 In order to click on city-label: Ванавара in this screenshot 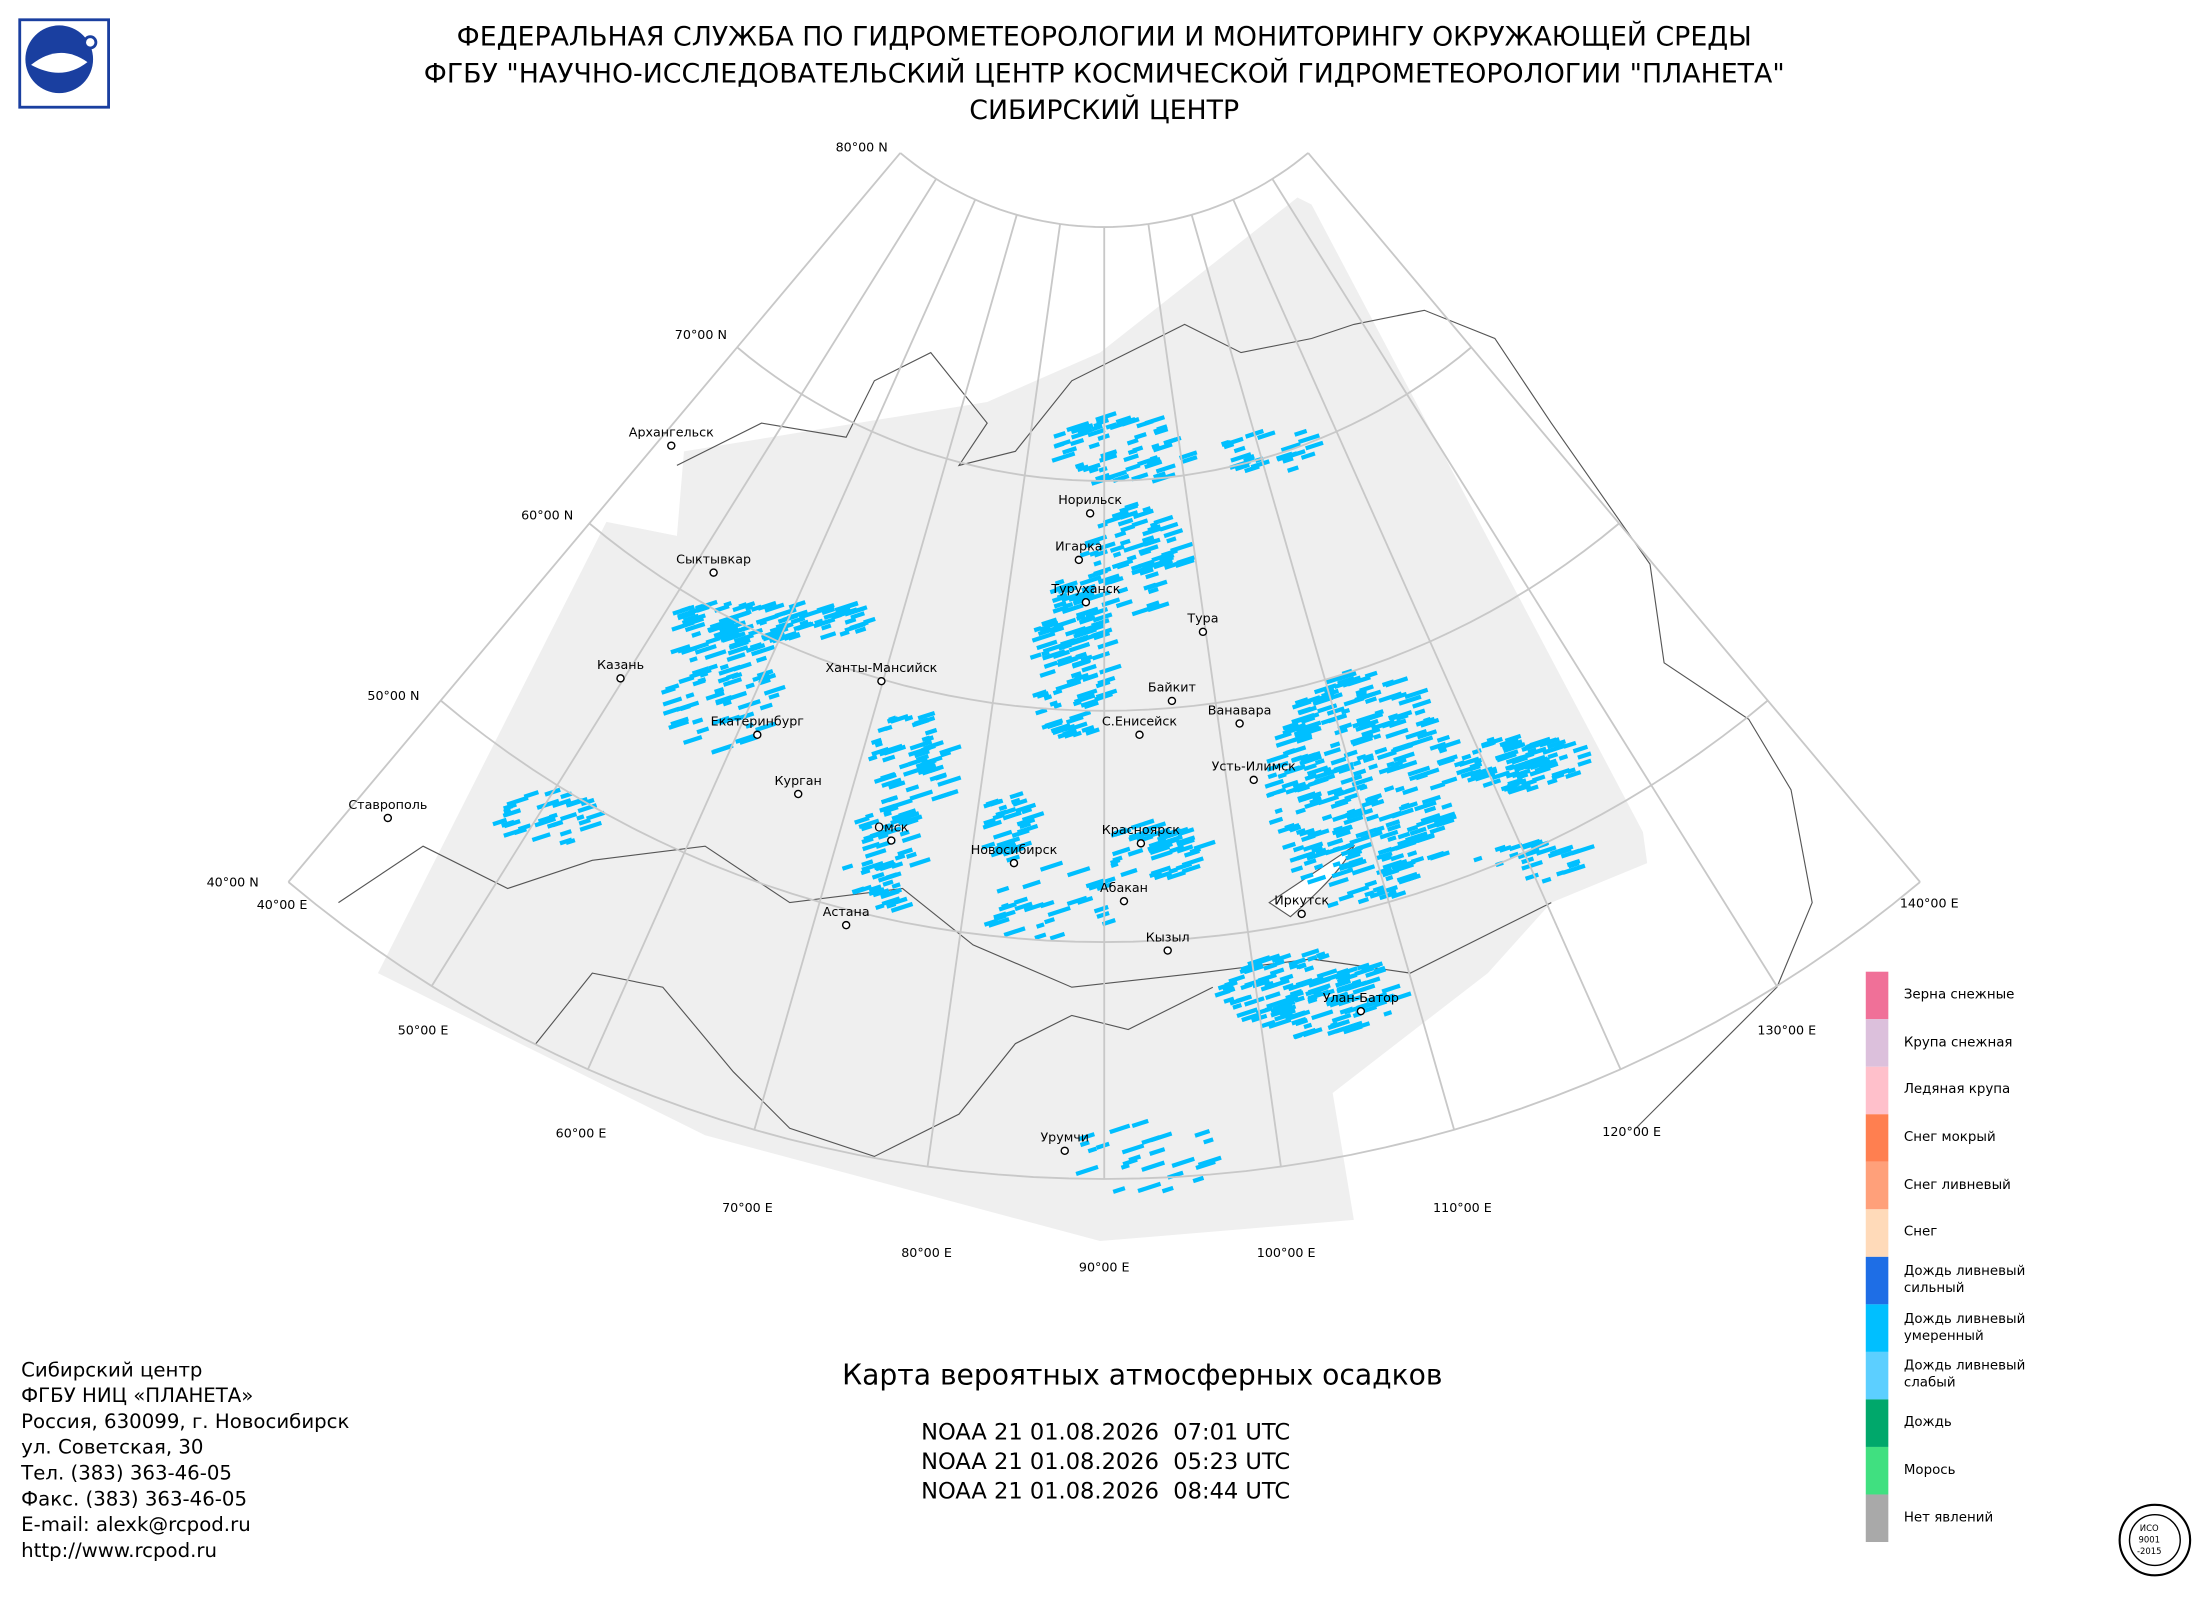, I will do `click(1240, 709)`.